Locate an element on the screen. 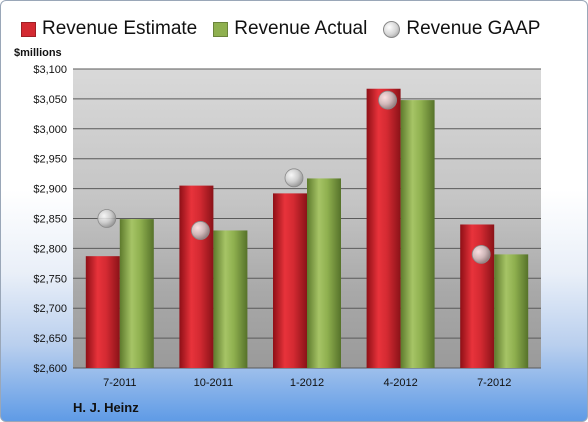  legend-swatch-estimate is located at coordinates (28, 29).